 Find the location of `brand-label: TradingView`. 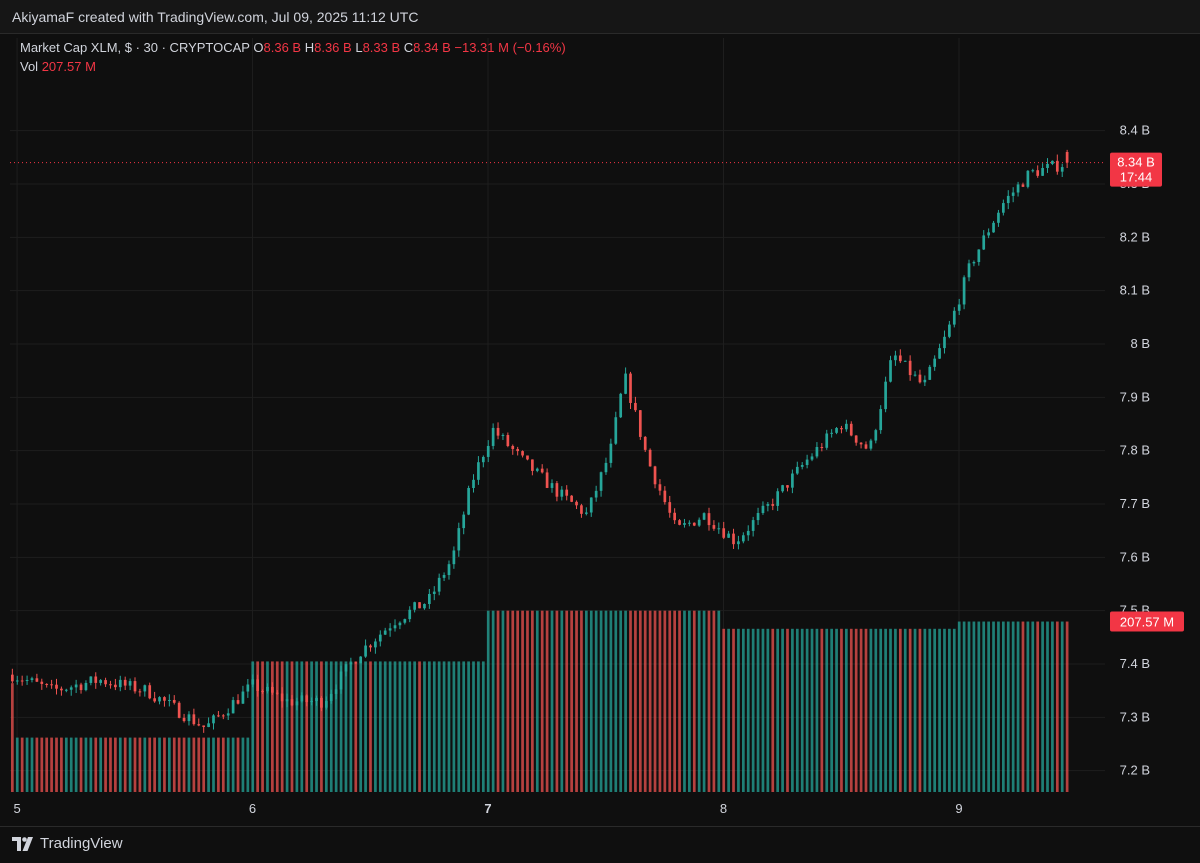

brand-label: TradingView is located at coordinates (81, 843).